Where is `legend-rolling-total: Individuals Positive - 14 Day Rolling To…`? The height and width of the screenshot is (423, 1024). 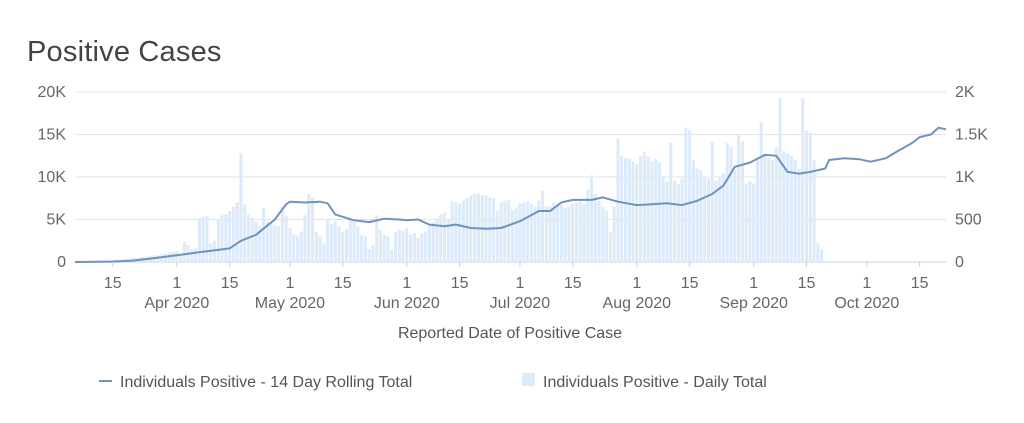
legend-rolling-total: Individuals Positive - 14 Day Rolling To… is located at coordinates (266, 382).